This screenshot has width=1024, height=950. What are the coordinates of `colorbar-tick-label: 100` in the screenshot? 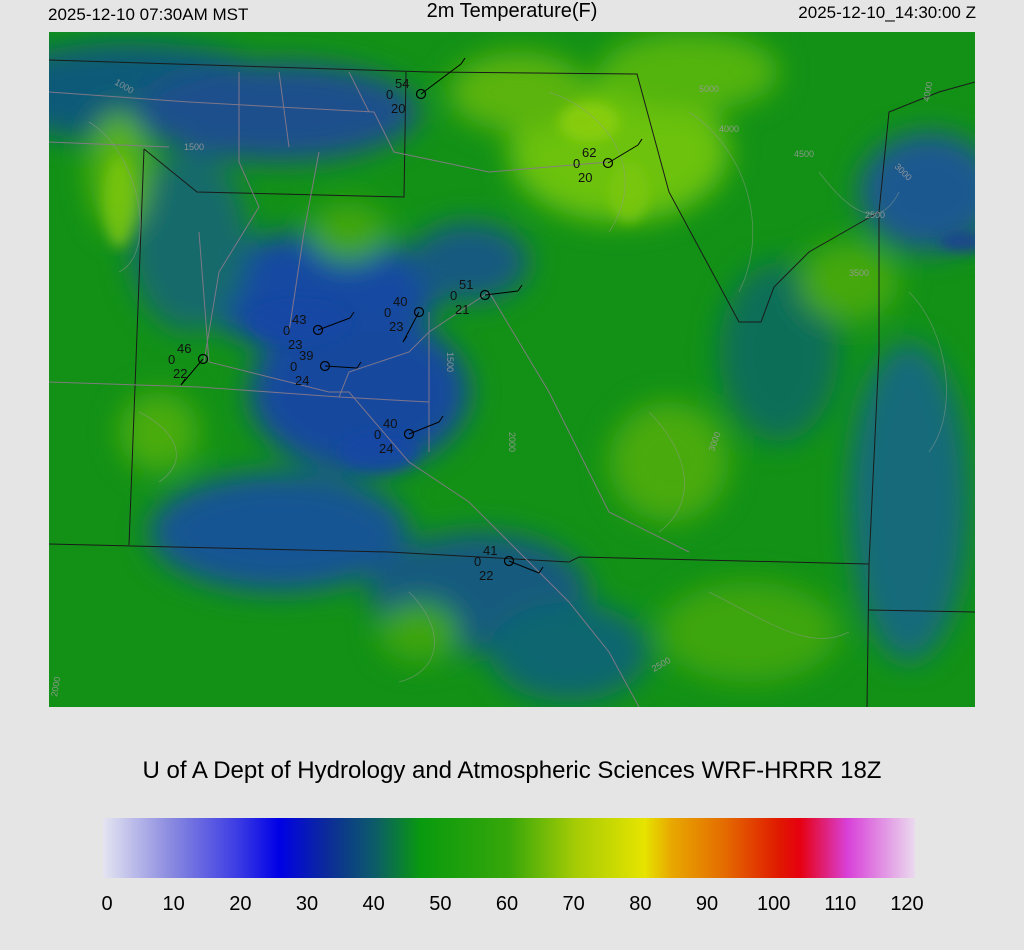 It's located at (773, 904).